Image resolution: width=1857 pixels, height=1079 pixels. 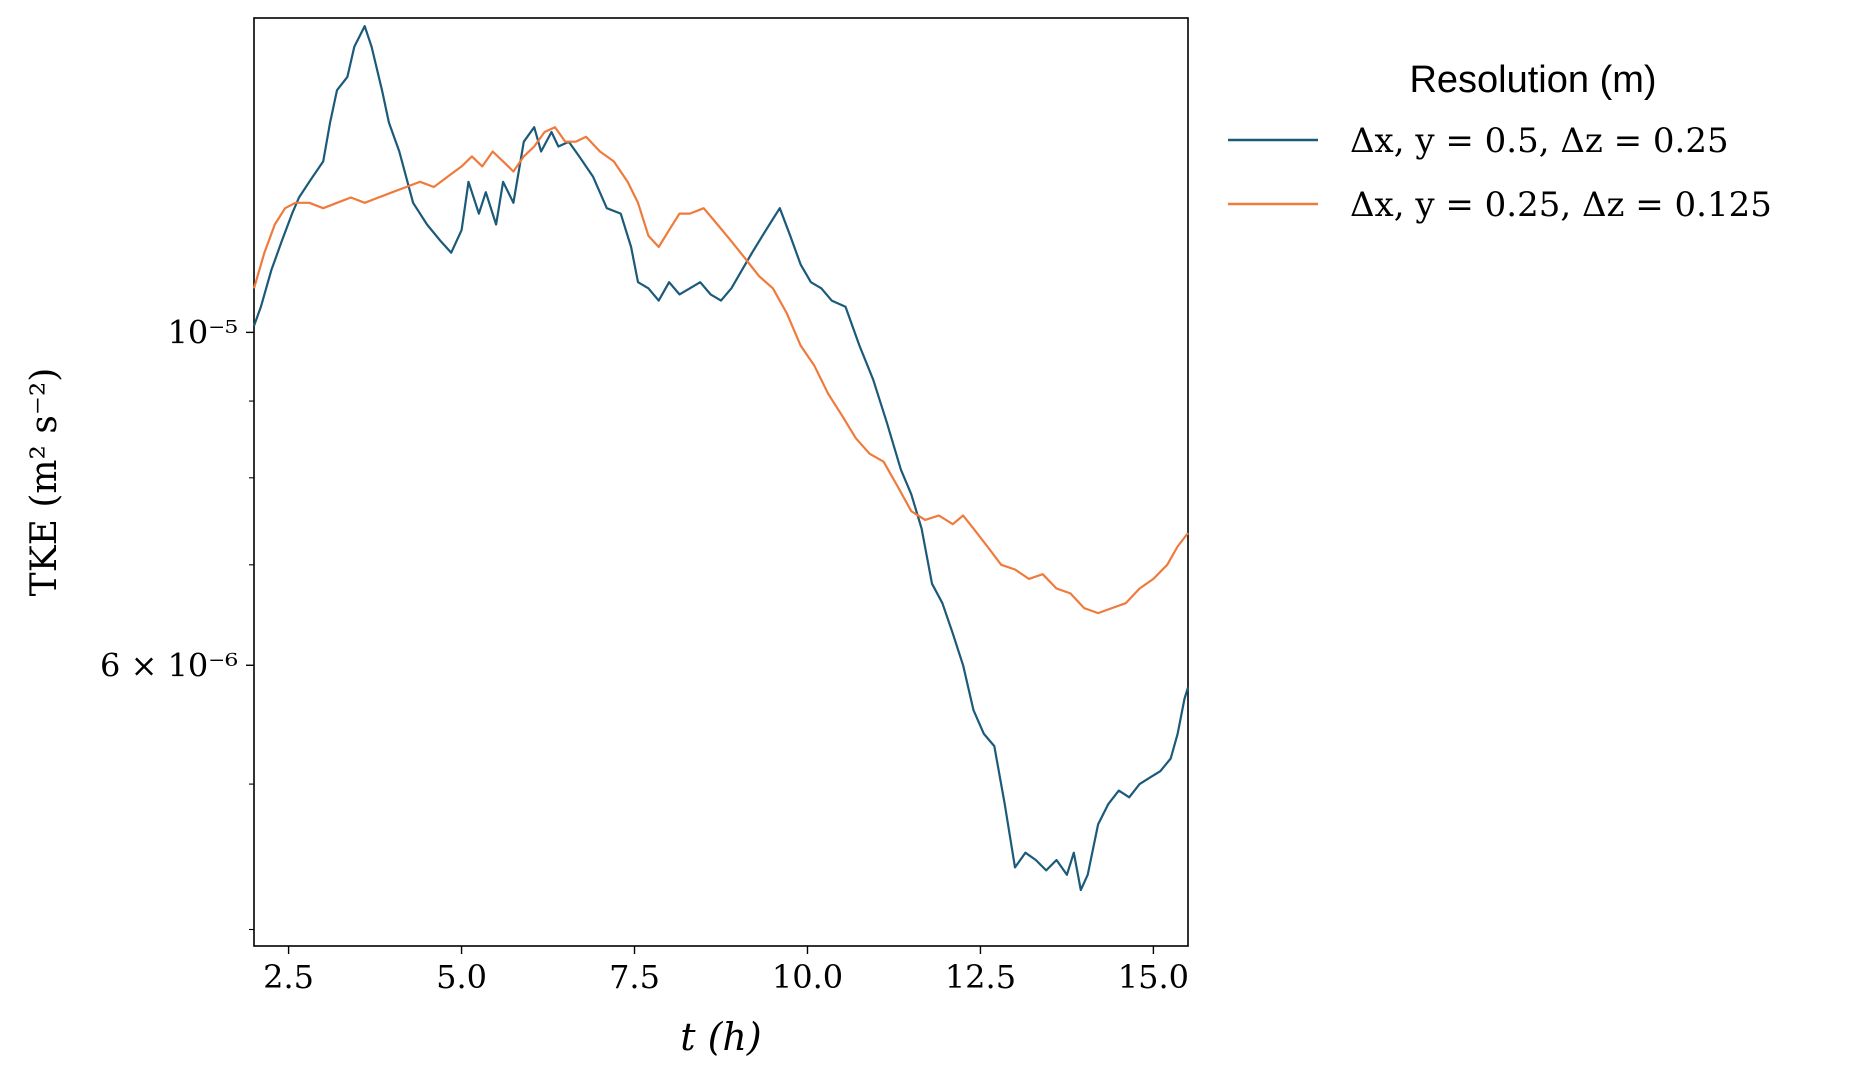 I want to click on x-axis-ticks: 2.5 5.0 7.5 10.0 12.5 15.0, so click(x=726, y=971).